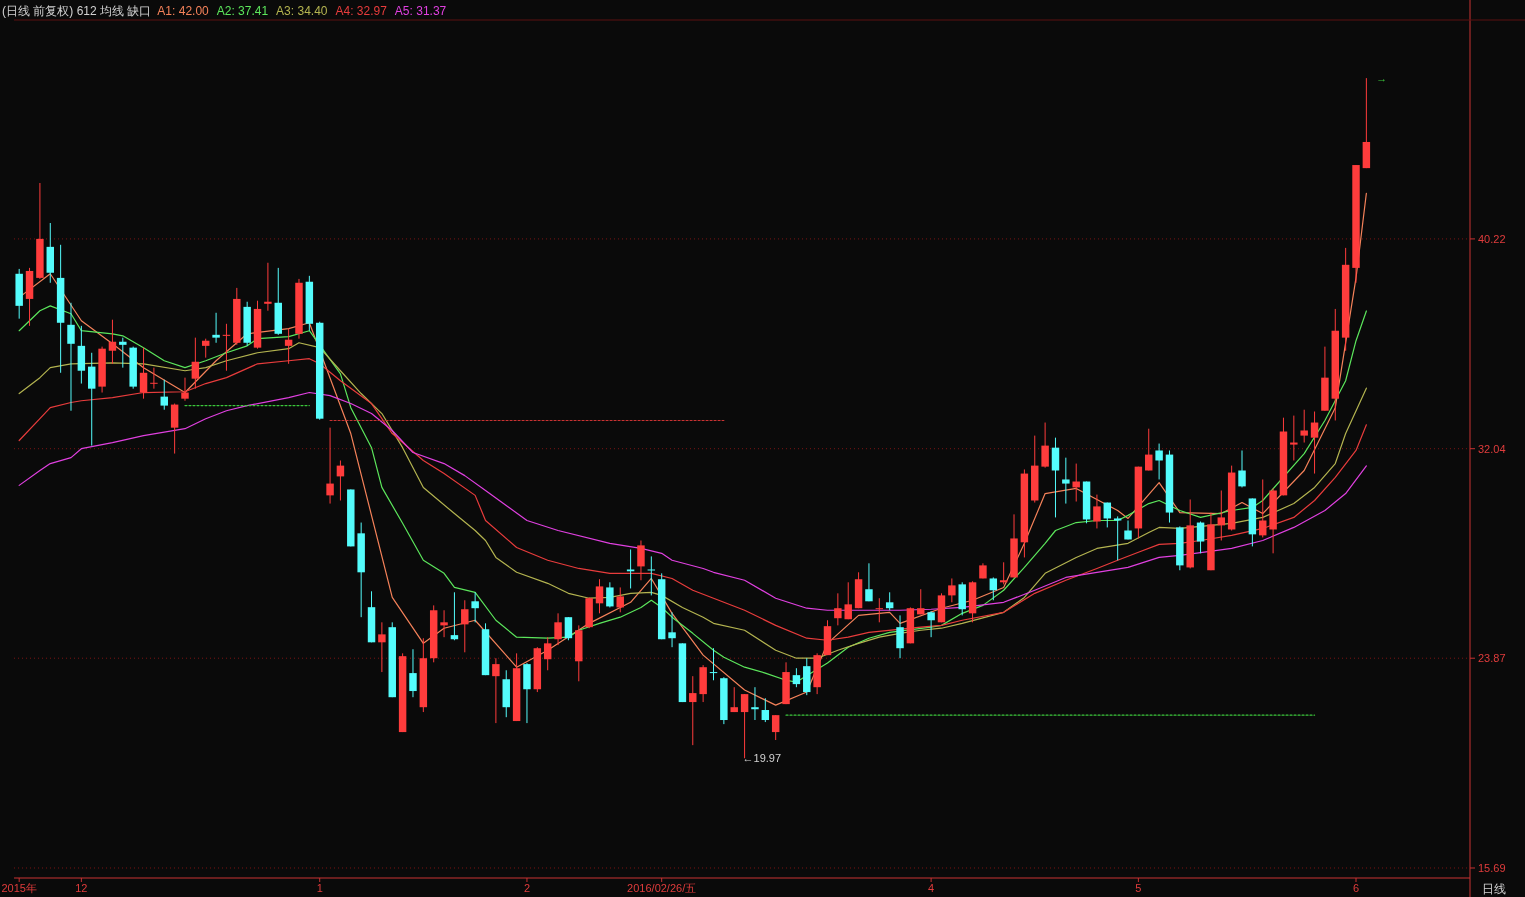 This screenshot has height=897, width=1525. What do you see at coordinates (420, 11) in the screenshot?
I see `legend-item: A5: 31.37` at bounding box center [420, 11].